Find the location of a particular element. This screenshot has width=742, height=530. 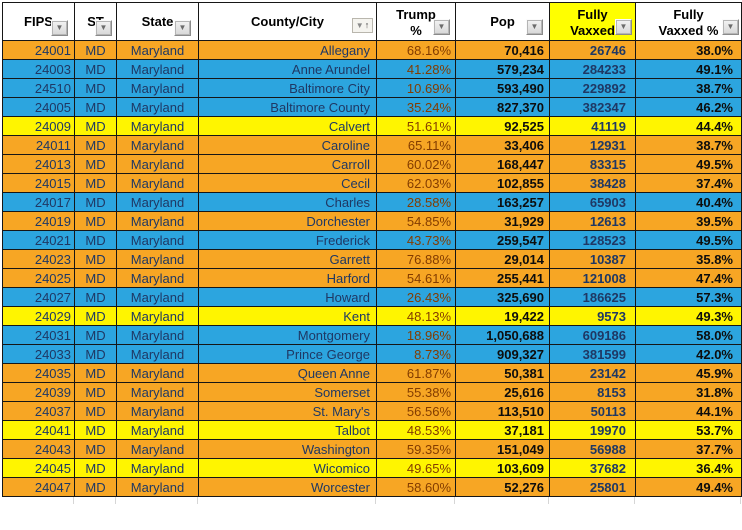

cell-fips: 24047 is located at coordinates (38, 487).